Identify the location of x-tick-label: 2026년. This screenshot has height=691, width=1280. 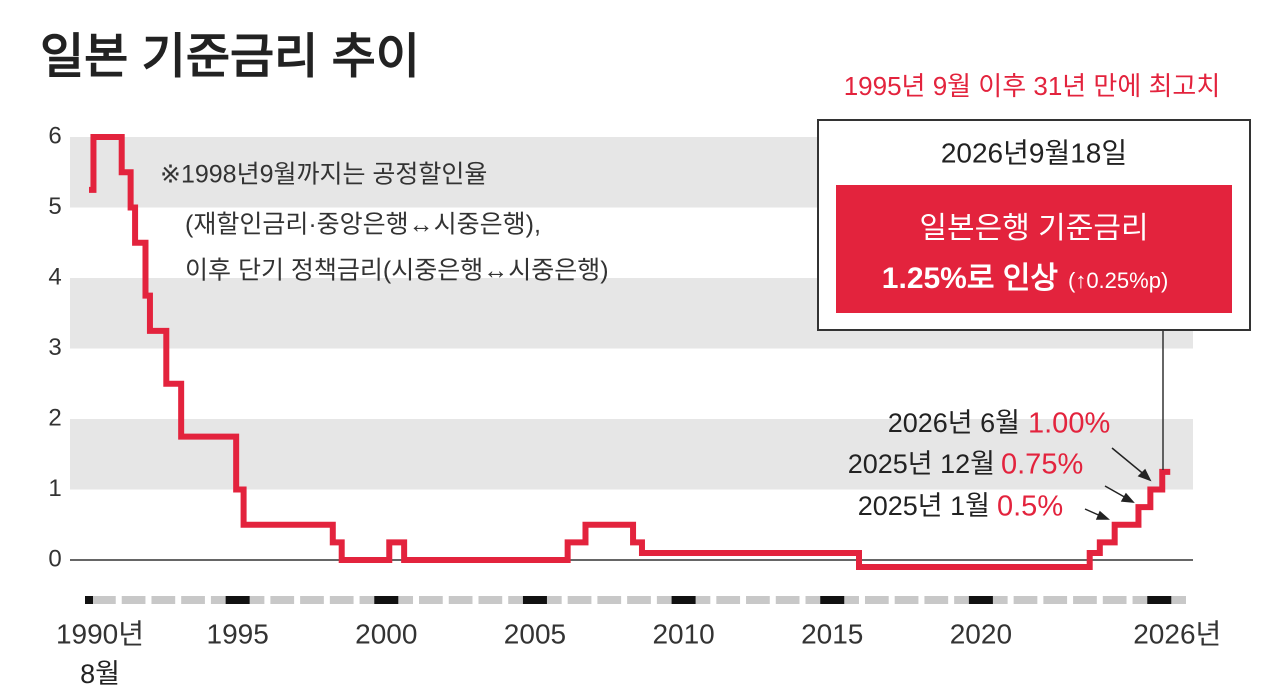
(1177, 633).